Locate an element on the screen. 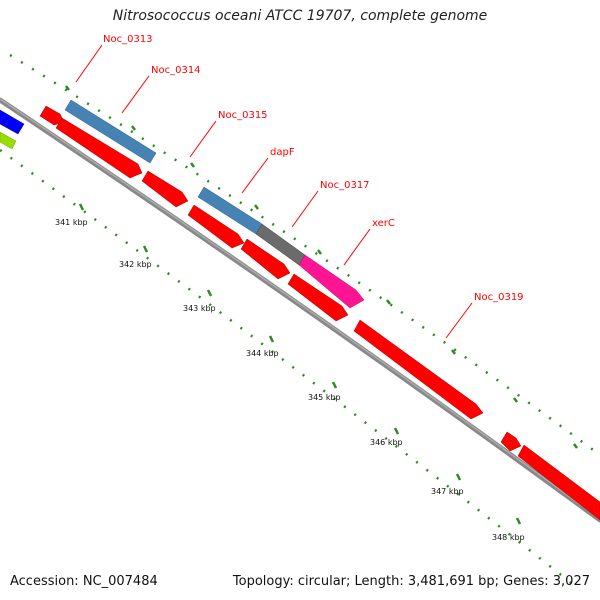 Image resolution: width=600 pixels, height=600 pixels. kbp-label: 343 kbp is located at coordinates (199, 308).